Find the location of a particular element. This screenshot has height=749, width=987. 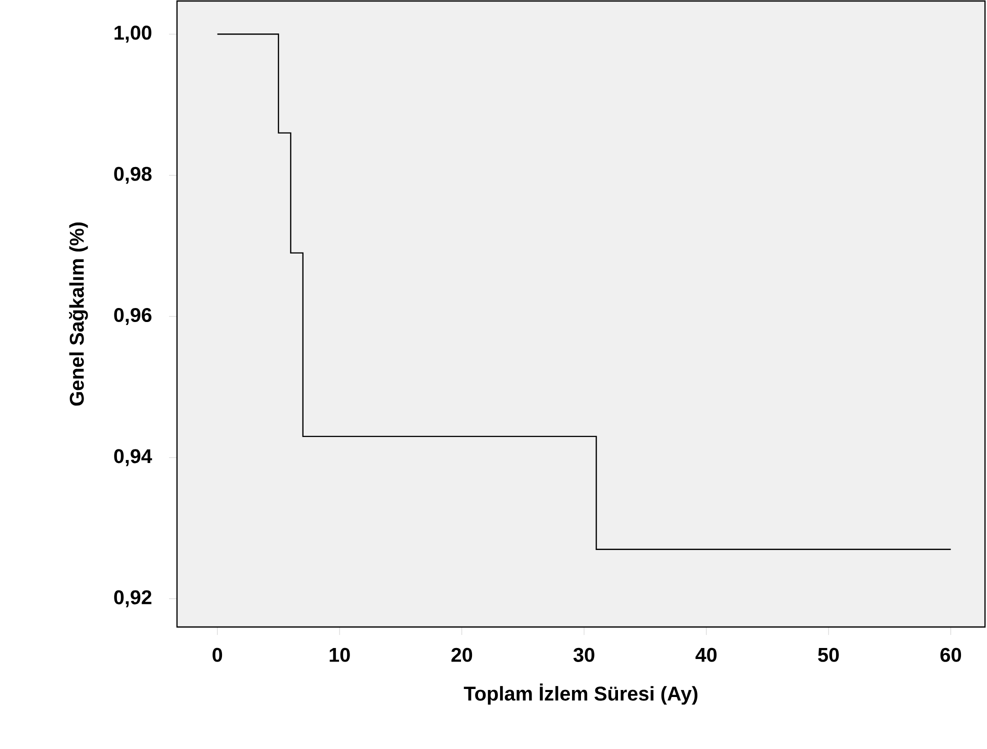

y-axis-title: Genel Sağkalım (%) is located at coordinates (78, 314).